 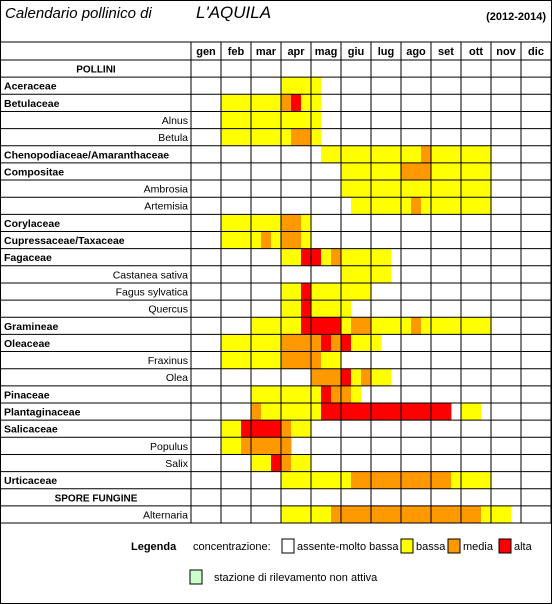 I want to click on chart-title-prefix: Calendario pollinico di, so click(x=78, y=13).